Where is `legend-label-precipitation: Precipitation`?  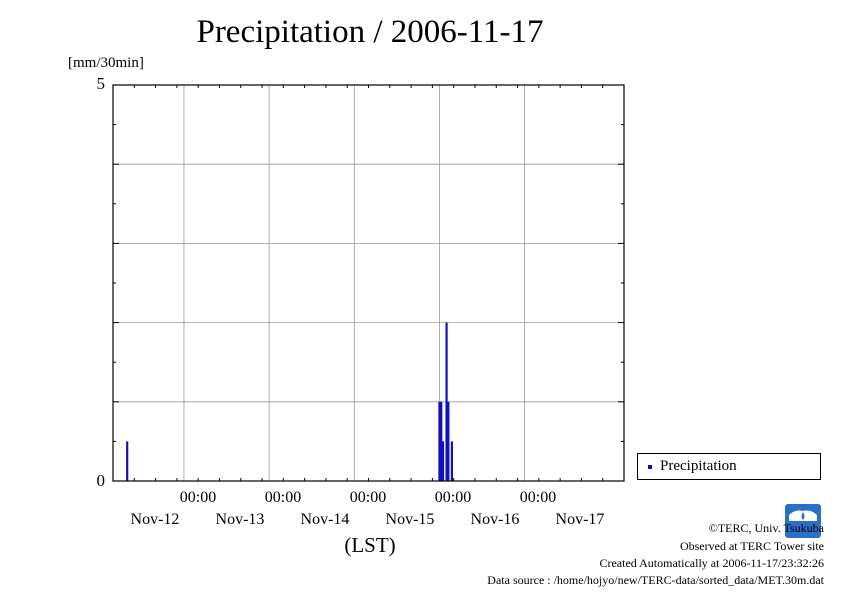 legend-label-precipitation: Precipitation is located at coordinates (698, 466).